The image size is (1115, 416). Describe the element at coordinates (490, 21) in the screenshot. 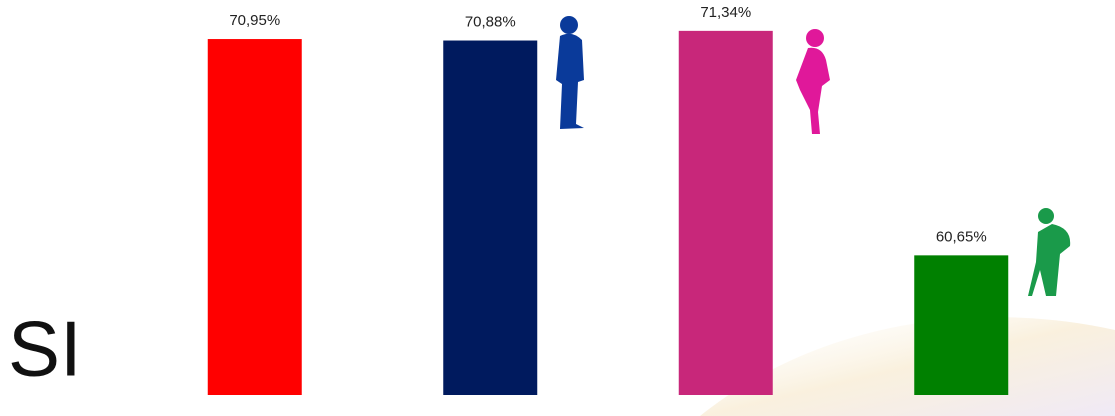

I see `value-label: 70,88%` at that location.